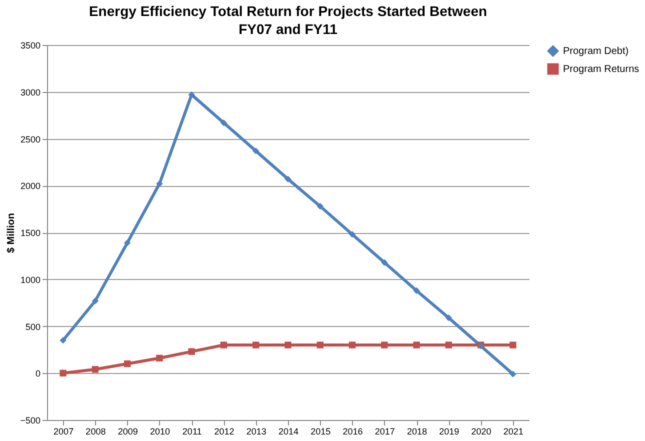  Describe the element at coordinates (596, 51) in the screenshot. I see `legend-label: Program Debt)` at that location.